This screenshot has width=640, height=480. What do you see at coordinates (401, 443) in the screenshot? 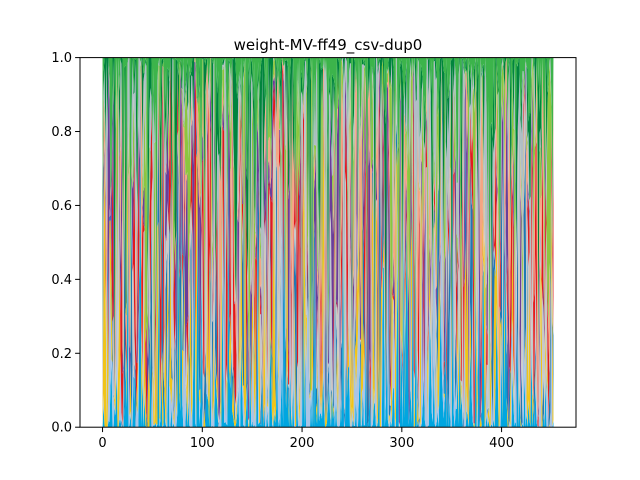
I see `x-tick-label: 300` at bounding box center [401, 443].